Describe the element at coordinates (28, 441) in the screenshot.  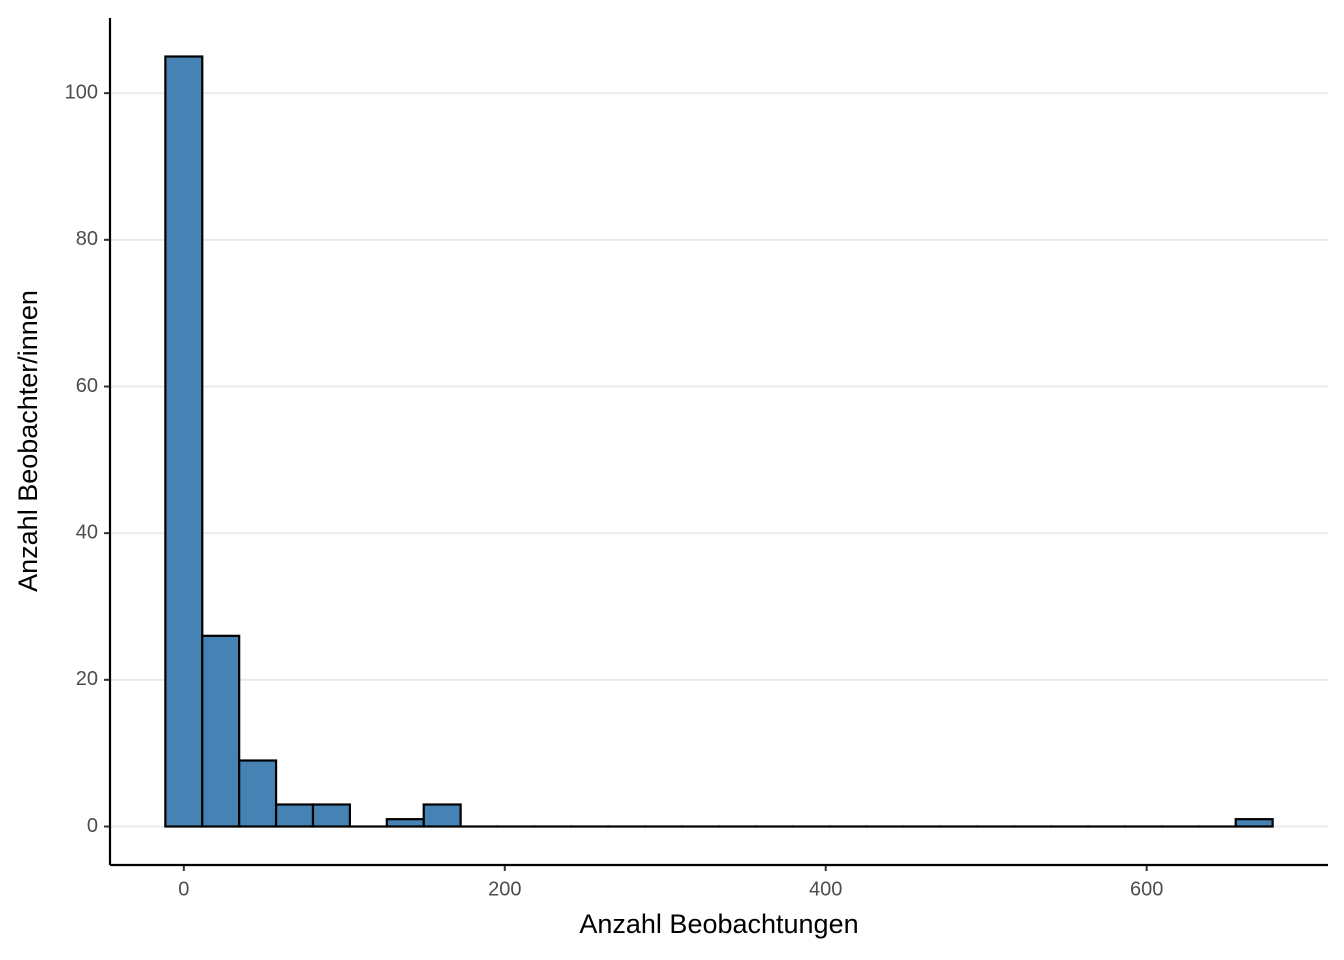
I see `y-axis-title: Anzahl Beobachter/innen` at that location.